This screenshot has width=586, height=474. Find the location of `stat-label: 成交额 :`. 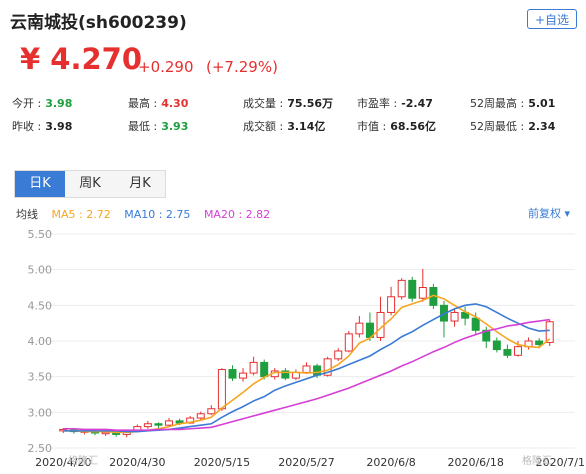

stat-label: 成交额 : is located at coordinates (263, 126).